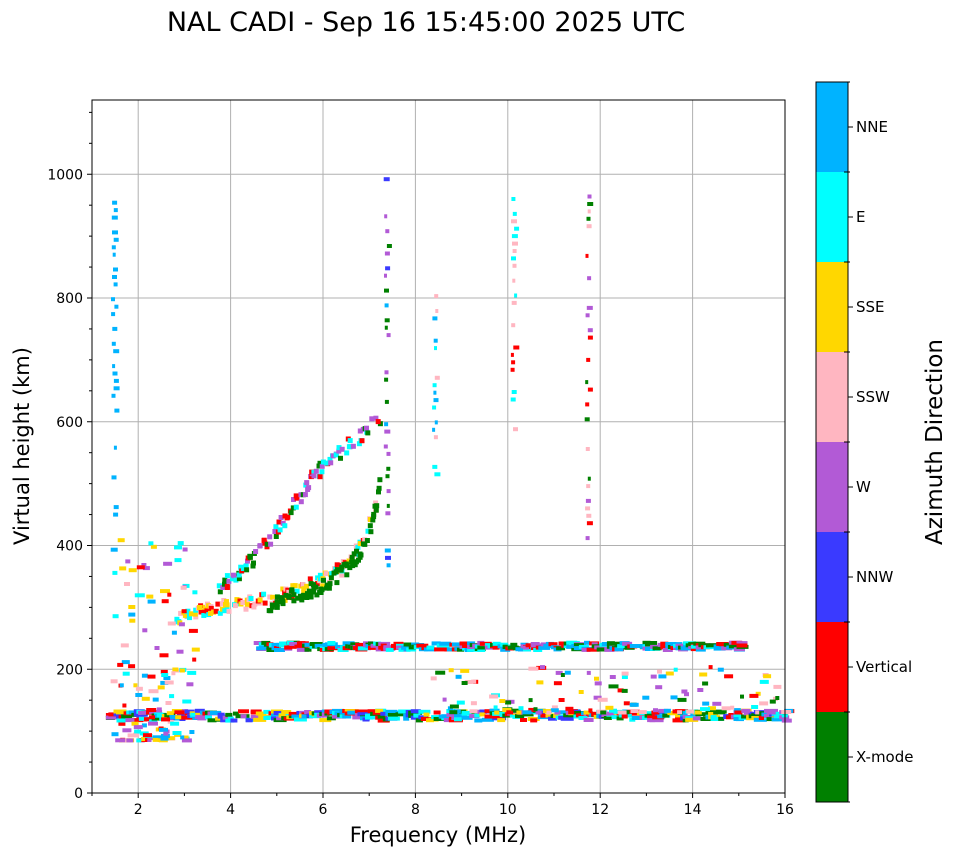 Image resolution: width=958 pixels, height=857 pixels. I want to click on x-tick-label: 4, so click(230, 810).